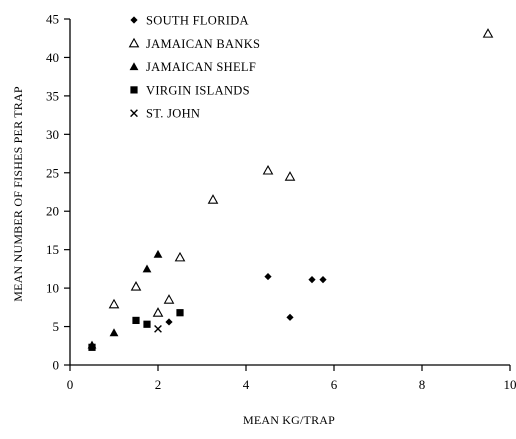 The height and width of the screenshot is (439, 516). Describe the element at coordinates (58, 192) in the screenshot. I see `y-ticks: 0 5 10 15 20 25 30 35 40 45` at that location.